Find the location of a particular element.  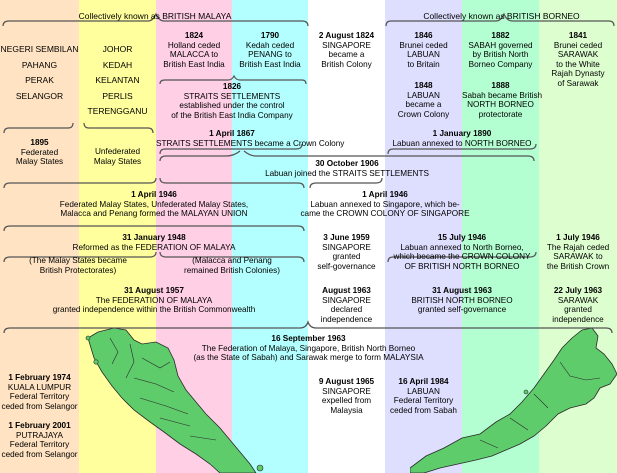

event-date: 15 July 1946 is located at coordinates (462, 237).